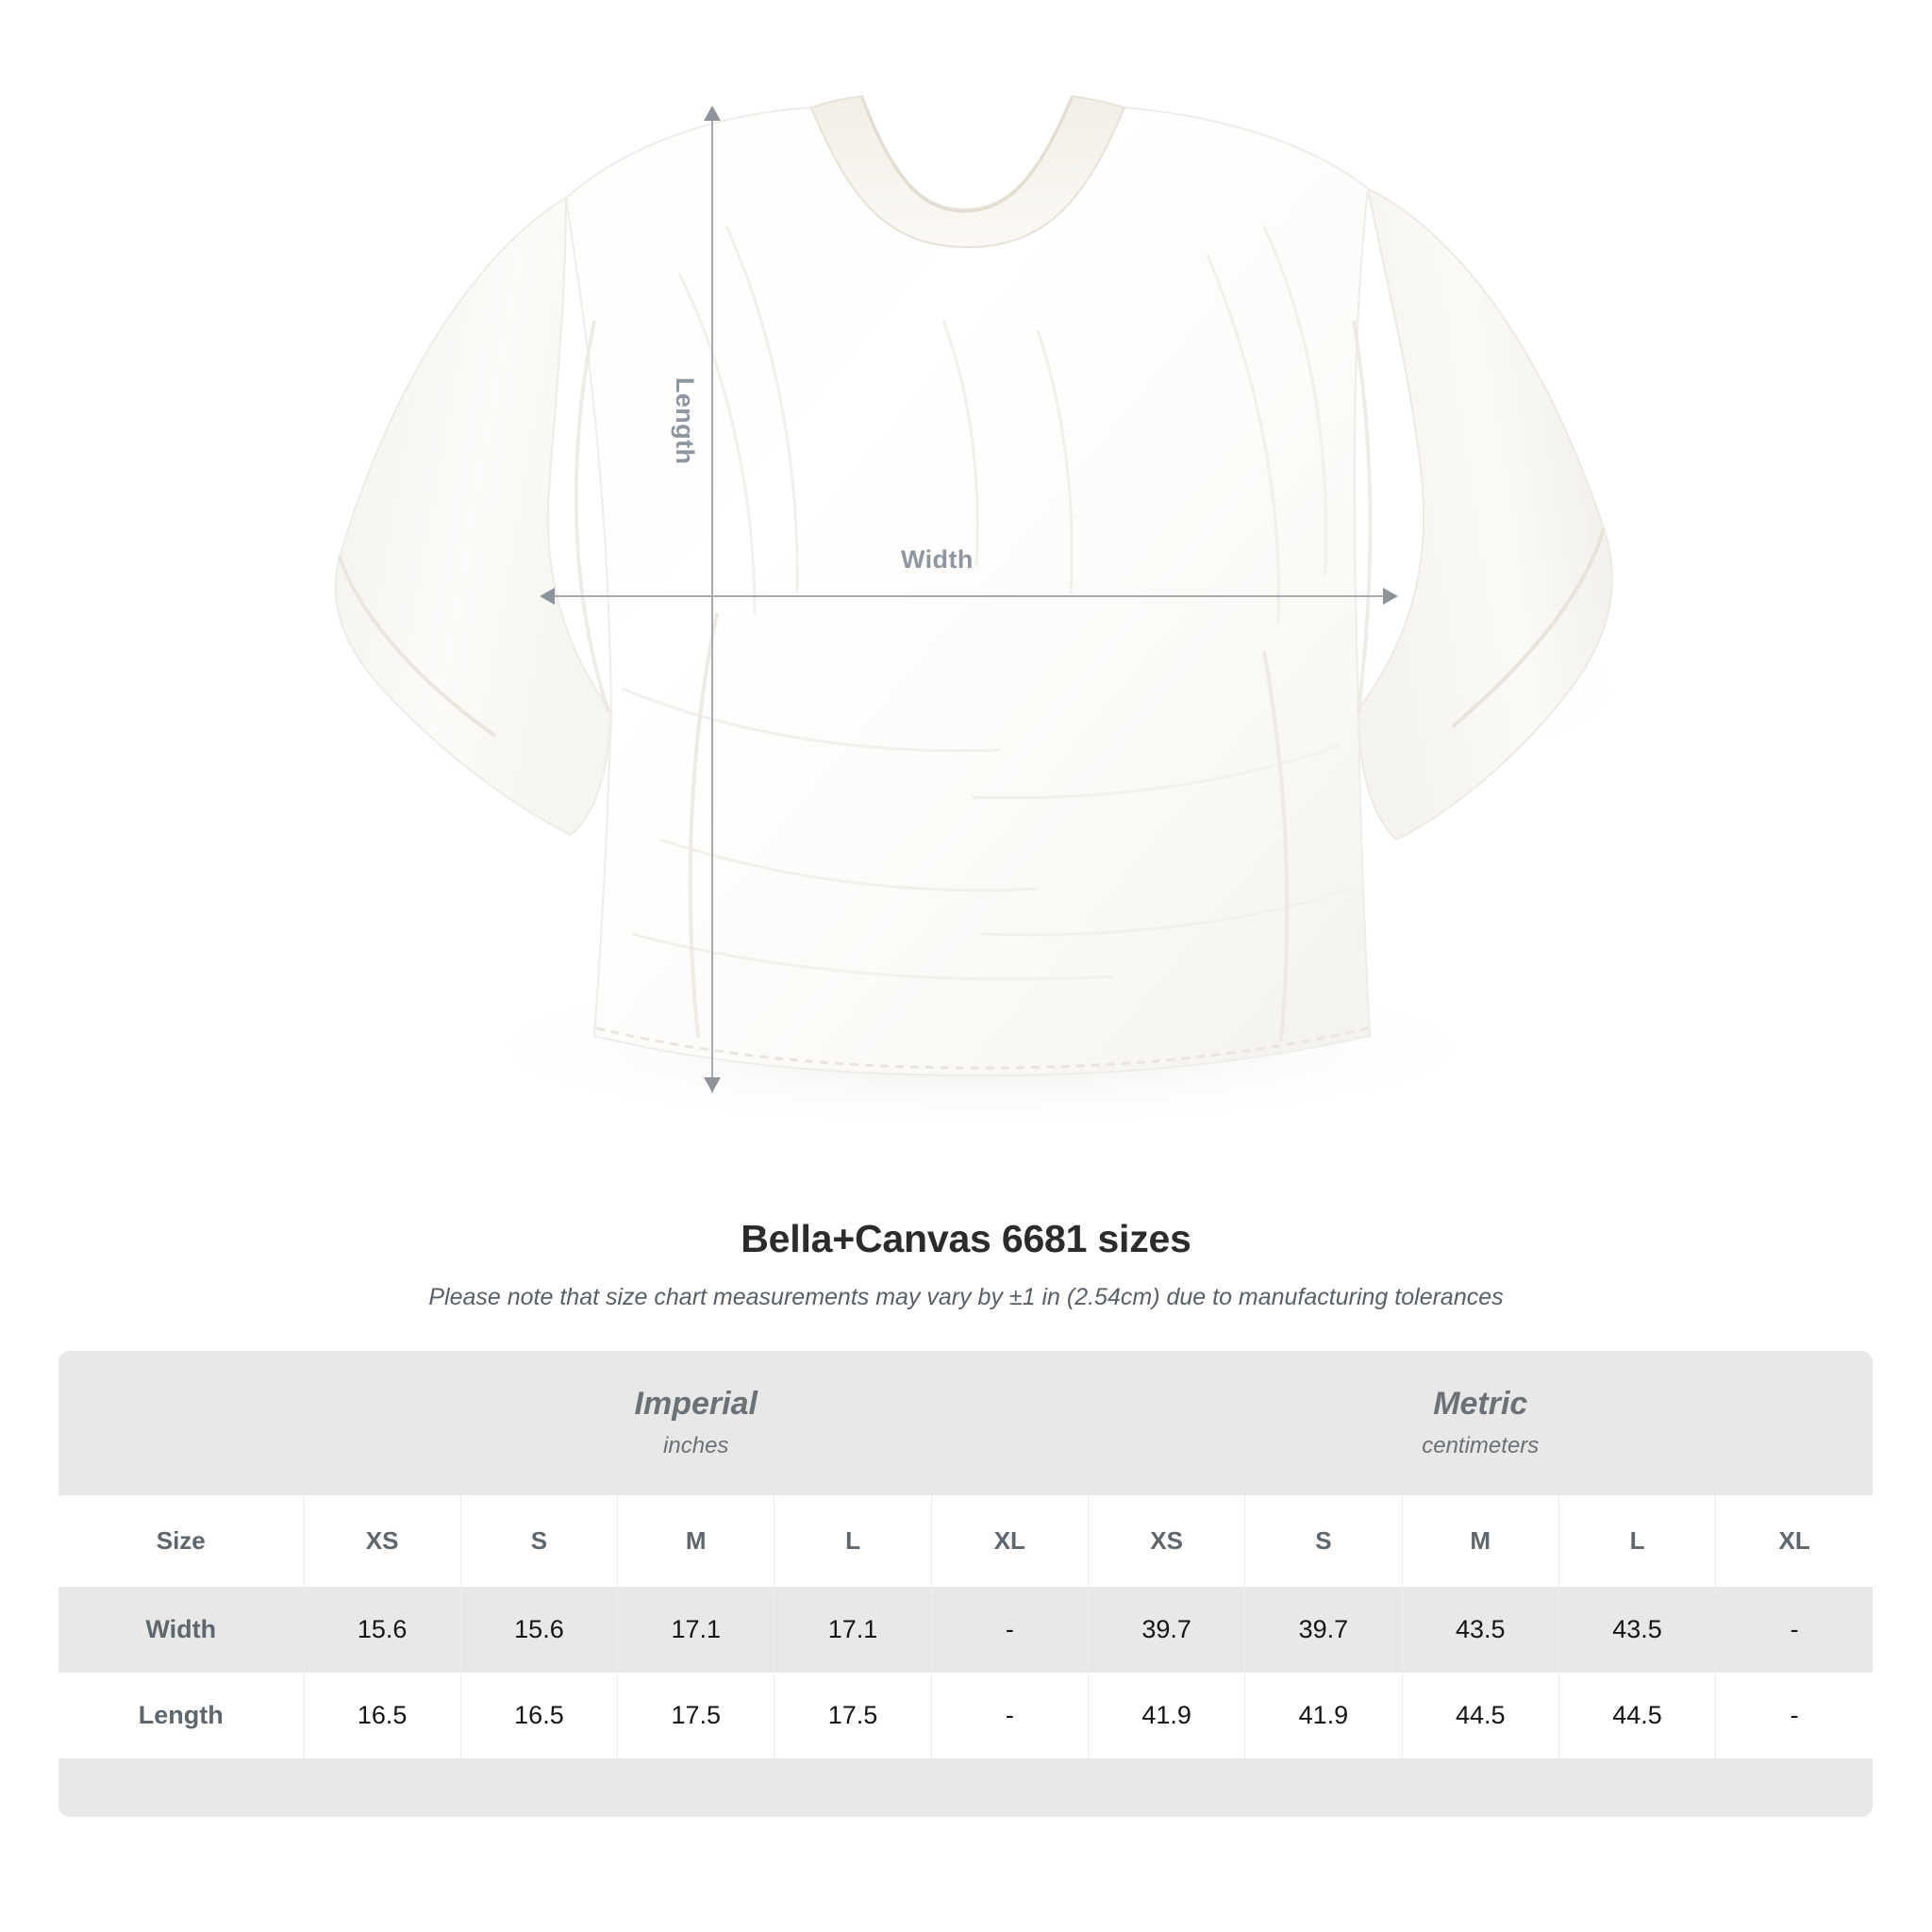 Image resolution: width=1932 pixels, height=1932 pixels. I want to click on cell-width-imperial-xl: -, so click(1010, 1630).